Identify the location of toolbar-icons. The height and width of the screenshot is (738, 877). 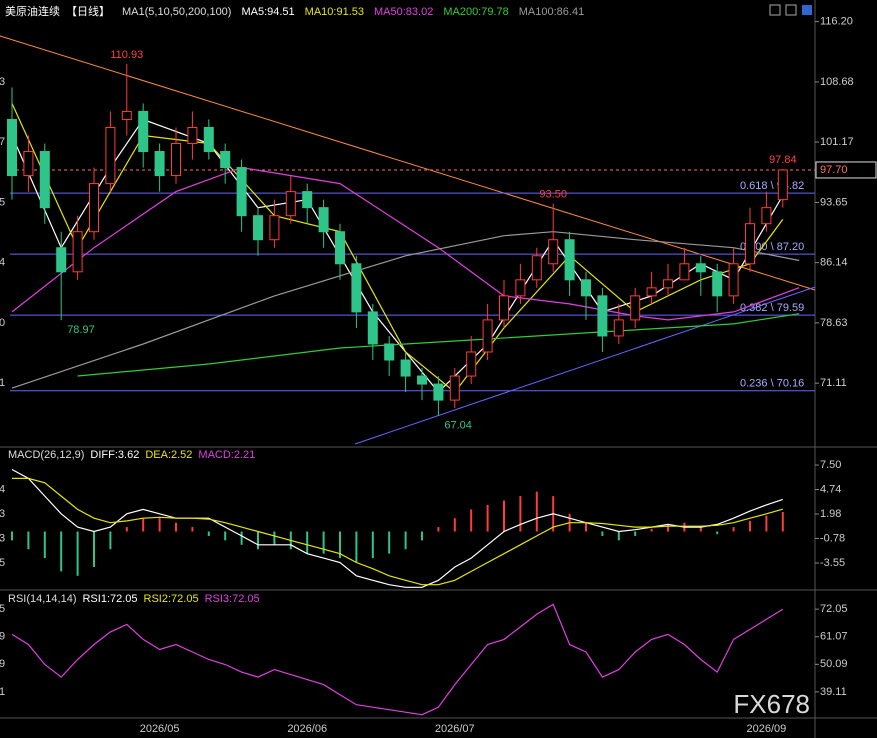
(790, 10).